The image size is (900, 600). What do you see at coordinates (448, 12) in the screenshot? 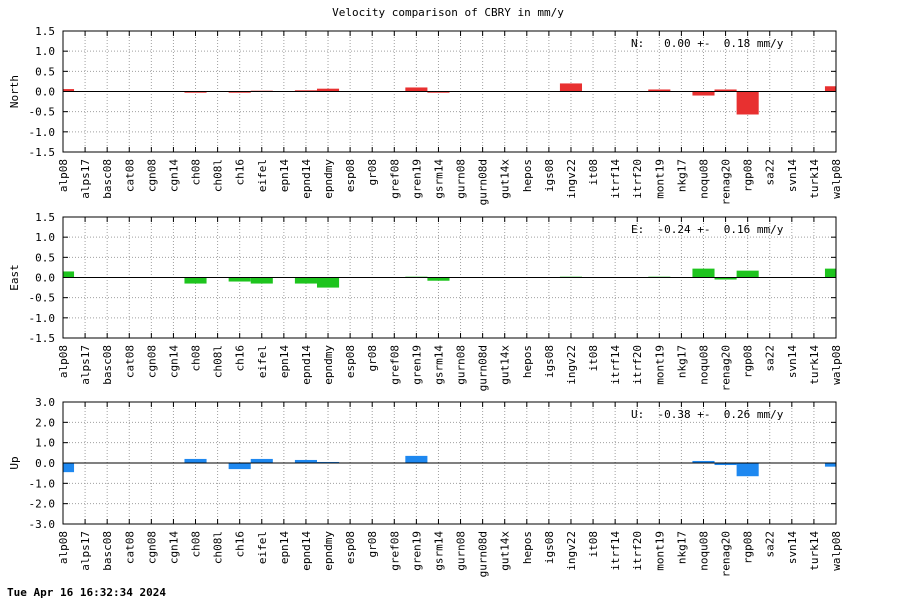
I see `chart-title: Velocity comparison of CBRY in mm/y` at bounding box center [448, 12].